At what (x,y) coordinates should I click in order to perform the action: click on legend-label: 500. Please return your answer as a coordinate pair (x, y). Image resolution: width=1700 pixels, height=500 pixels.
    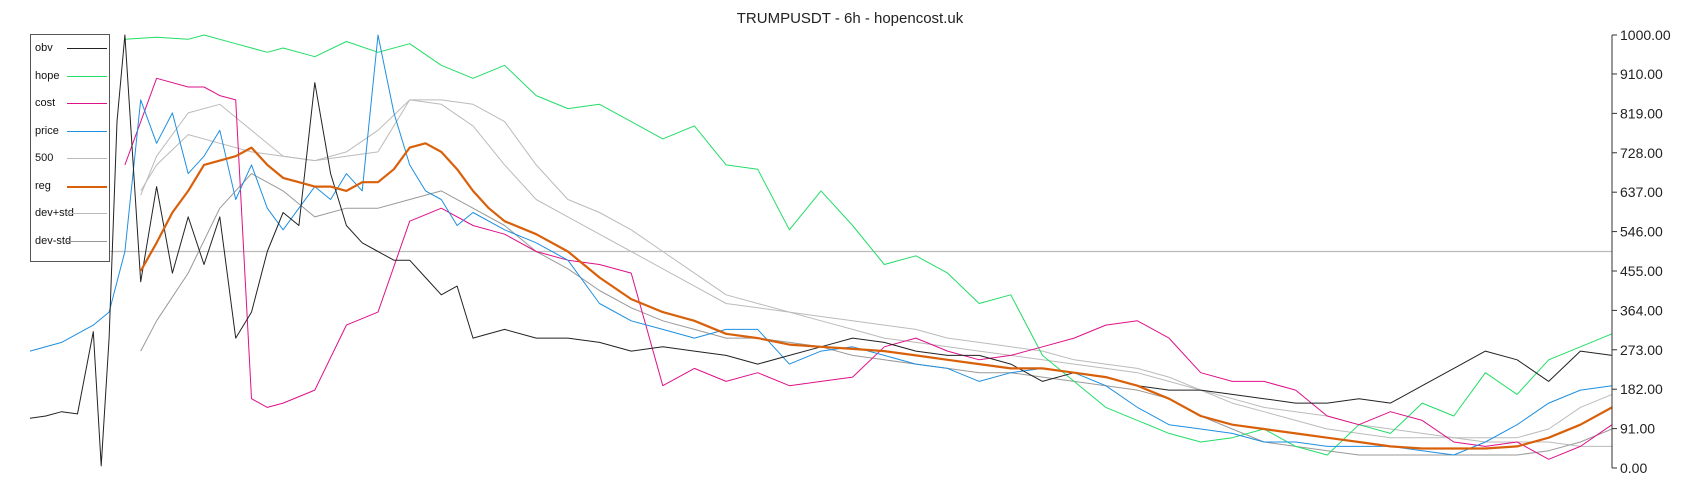
    Looking at the image, I should click on (44, 158).